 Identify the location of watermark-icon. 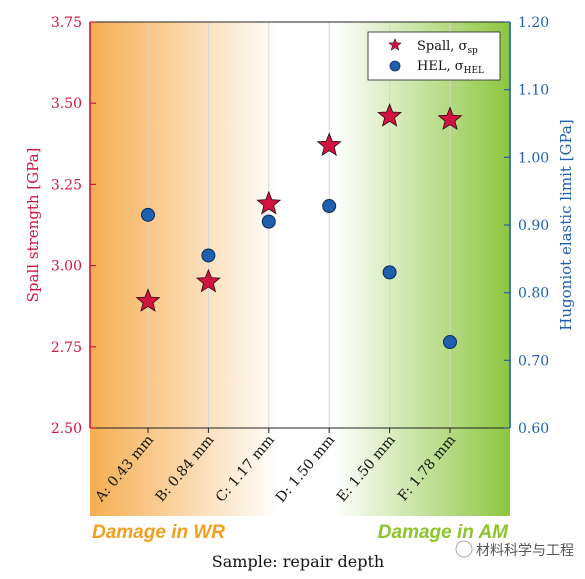
(464, 549).